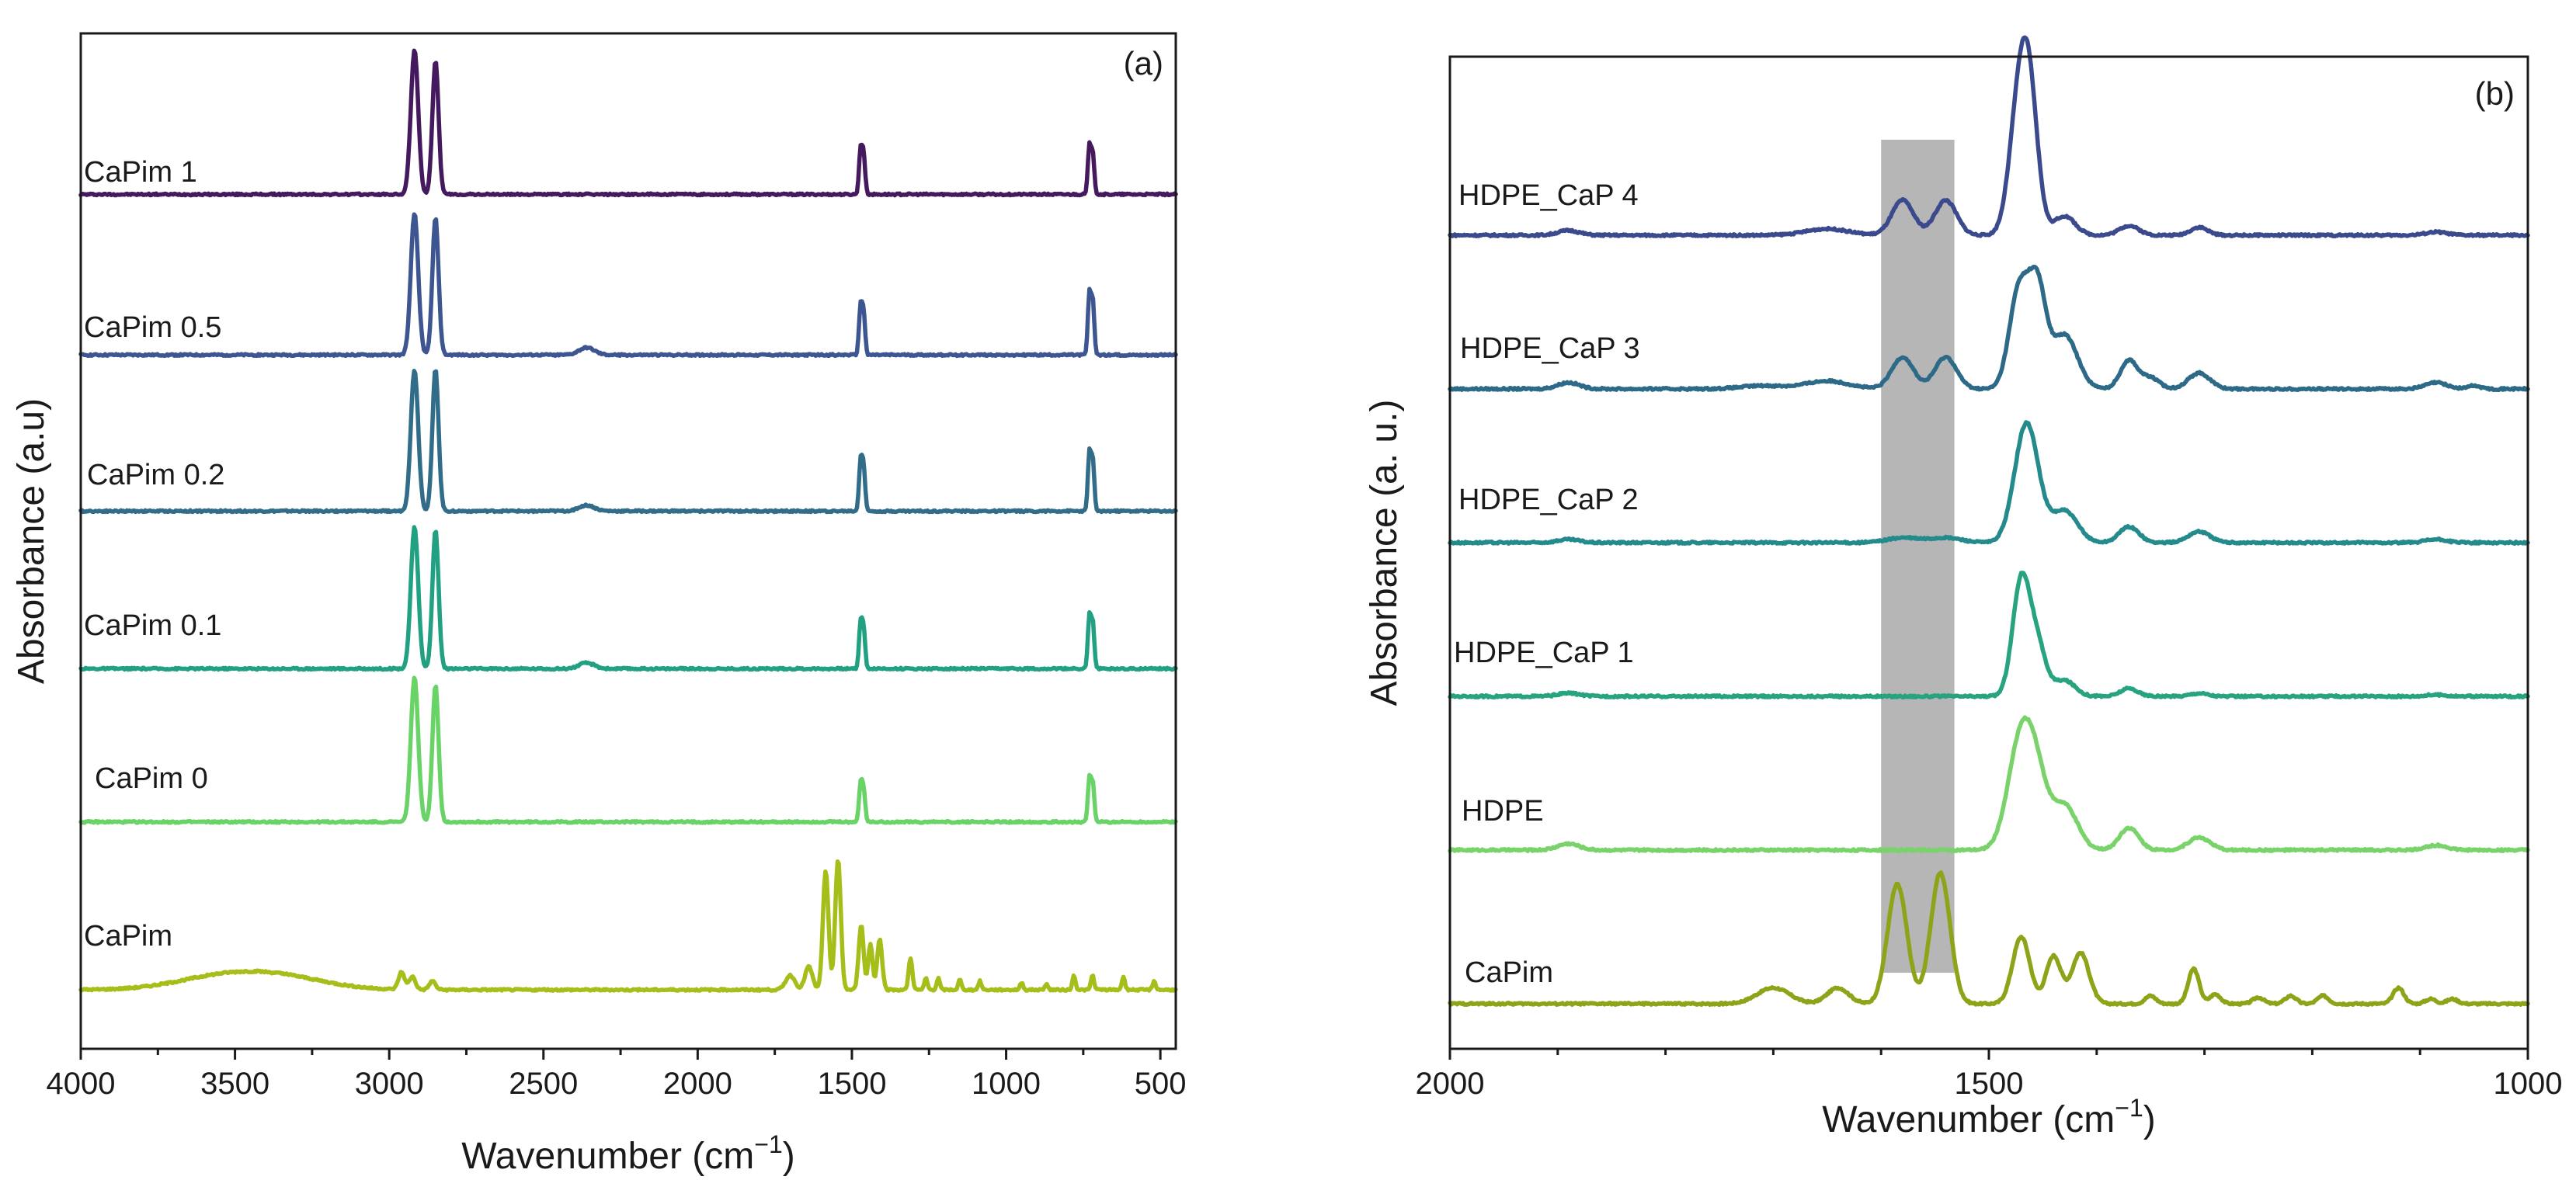 This screenshot has height=1180, width=2576. What do you see at coordinates (1548, 195) in the screenshot?
I see `panel-b-series-label-hdpe-cap-4: HDPE_CaP 4` at bounding box center [1548, 195].